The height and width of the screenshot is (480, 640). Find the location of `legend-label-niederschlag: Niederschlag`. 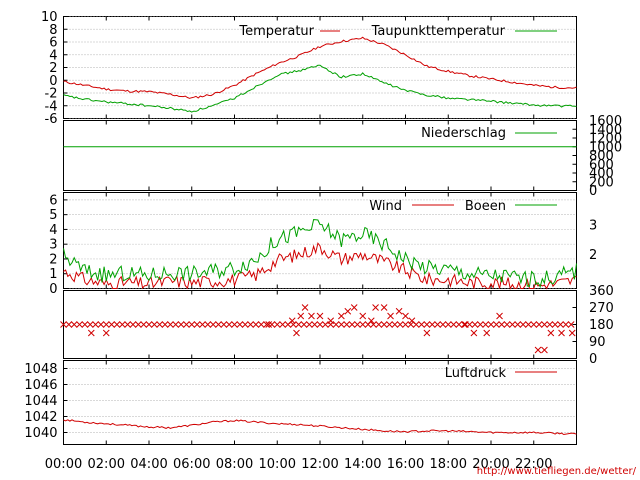

legend-label-niederschlag: Niederschlag is located at coordinates (463, 133).